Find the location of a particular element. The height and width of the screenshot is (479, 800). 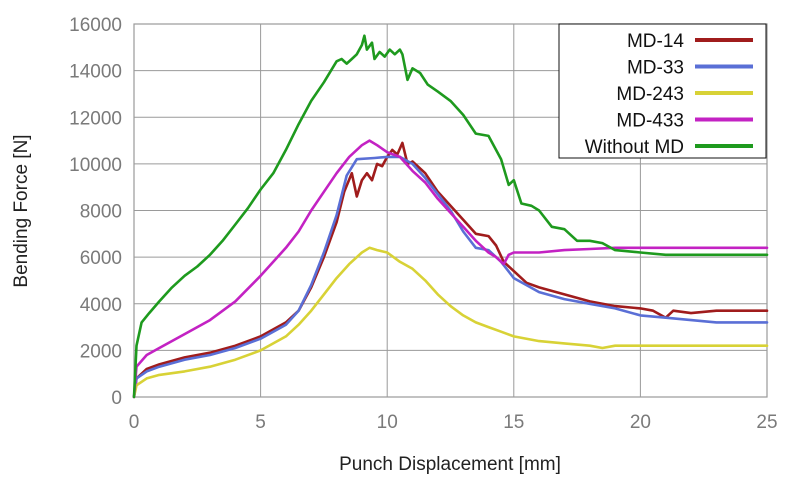

legend-label: MD-243 is located at coordinates (650, 94).